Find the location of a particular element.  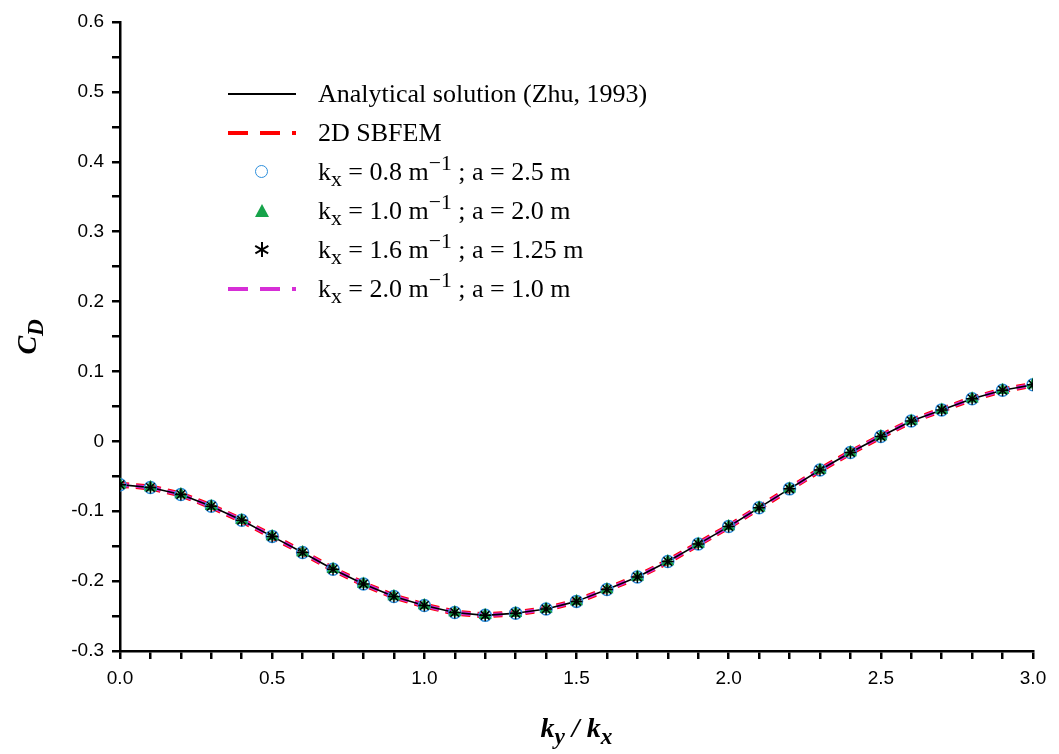

y-tick-label: 0.4 is located at coordinates (91, 161).